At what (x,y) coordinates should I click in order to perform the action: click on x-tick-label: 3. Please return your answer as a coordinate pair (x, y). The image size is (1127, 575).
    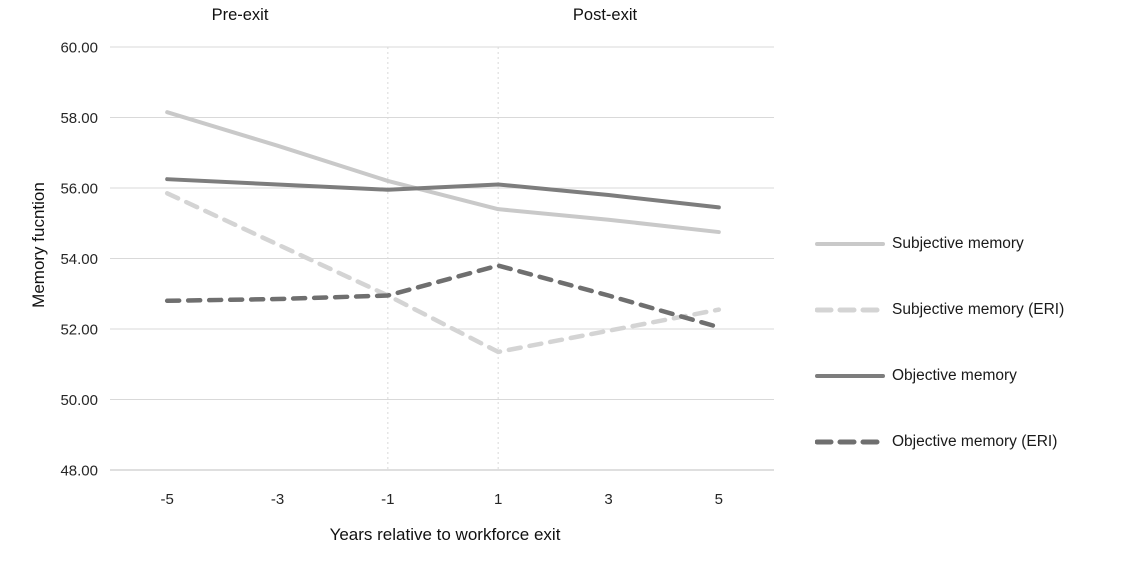
    Looking at the image, I should click on (608, 499).